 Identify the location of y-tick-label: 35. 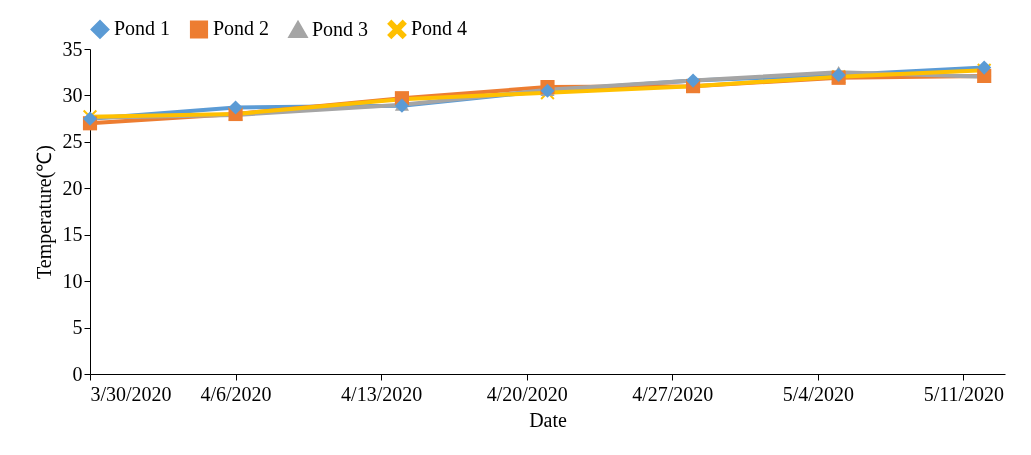
(72, 48).